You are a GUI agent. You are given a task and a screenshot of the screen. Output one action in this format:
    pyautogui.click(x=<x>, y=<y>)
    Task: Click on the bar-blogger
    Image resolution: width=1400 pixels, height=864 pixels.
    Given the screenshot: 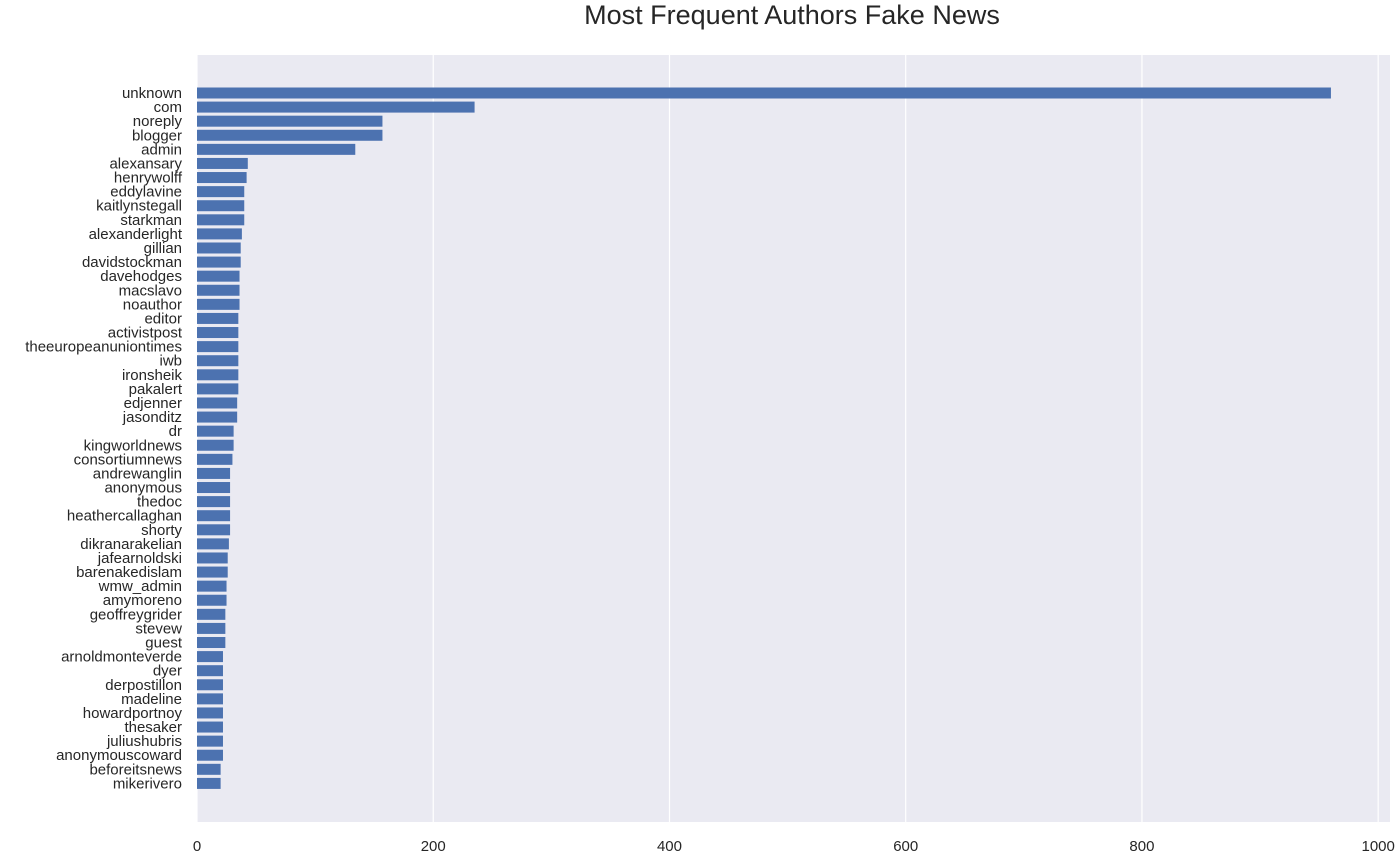 What is the action you would take?
    pyautogui.click(x=290, y=135)
    